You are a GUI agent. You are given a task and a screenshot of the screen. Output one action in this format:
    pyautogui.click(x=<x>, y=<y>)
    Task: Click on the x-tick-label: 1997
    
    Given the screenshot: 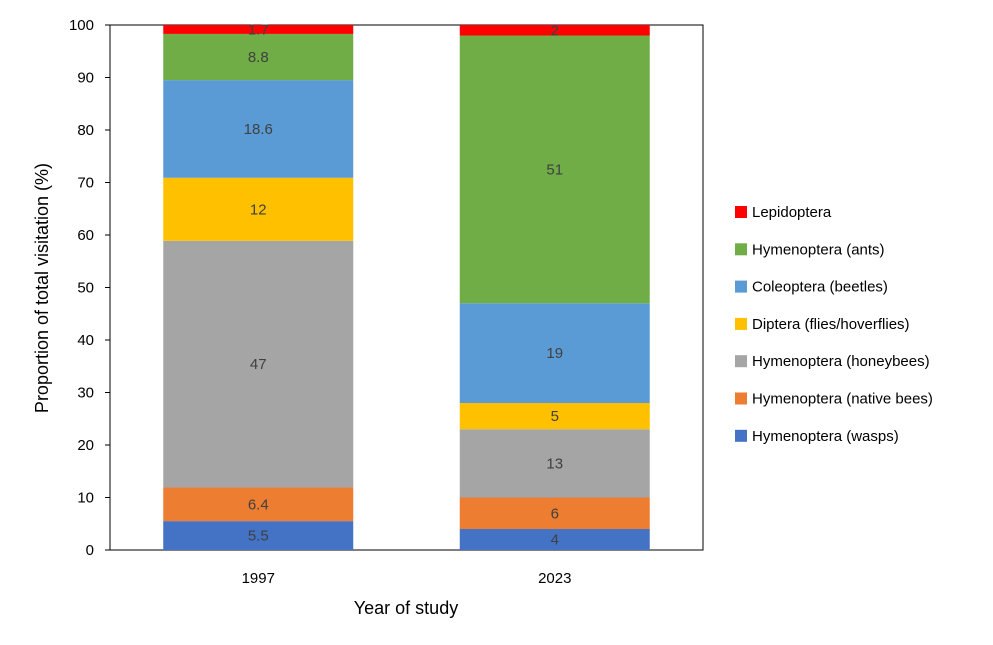 What is the action you would take?
    pyautogui.click(x=258, y=578)
    